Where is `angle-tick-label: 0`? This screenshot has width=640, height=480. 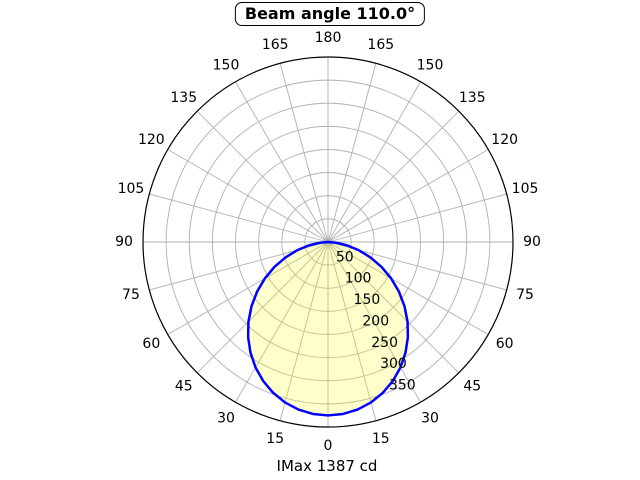 angle-tick-label: 0 is located at coordinates (328, 446).